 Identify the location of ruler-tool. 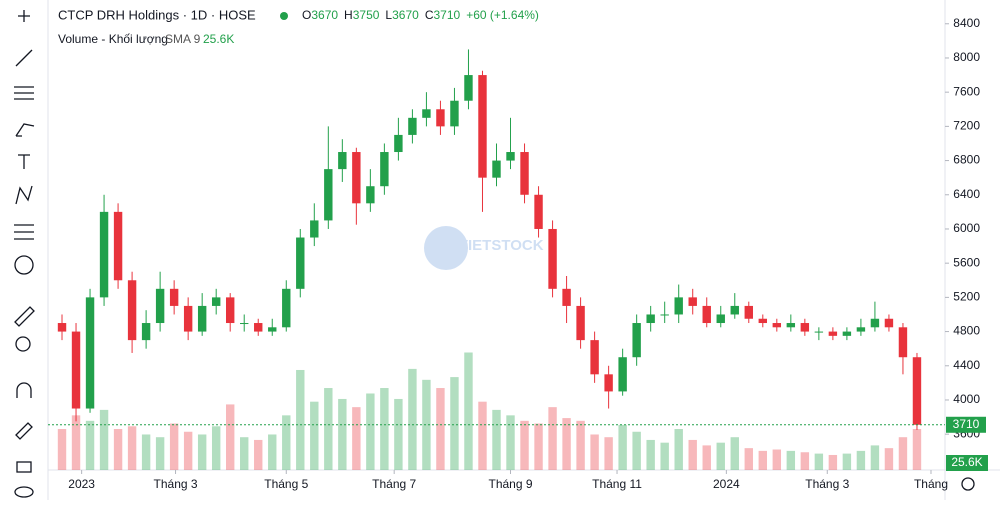
(24, 316).